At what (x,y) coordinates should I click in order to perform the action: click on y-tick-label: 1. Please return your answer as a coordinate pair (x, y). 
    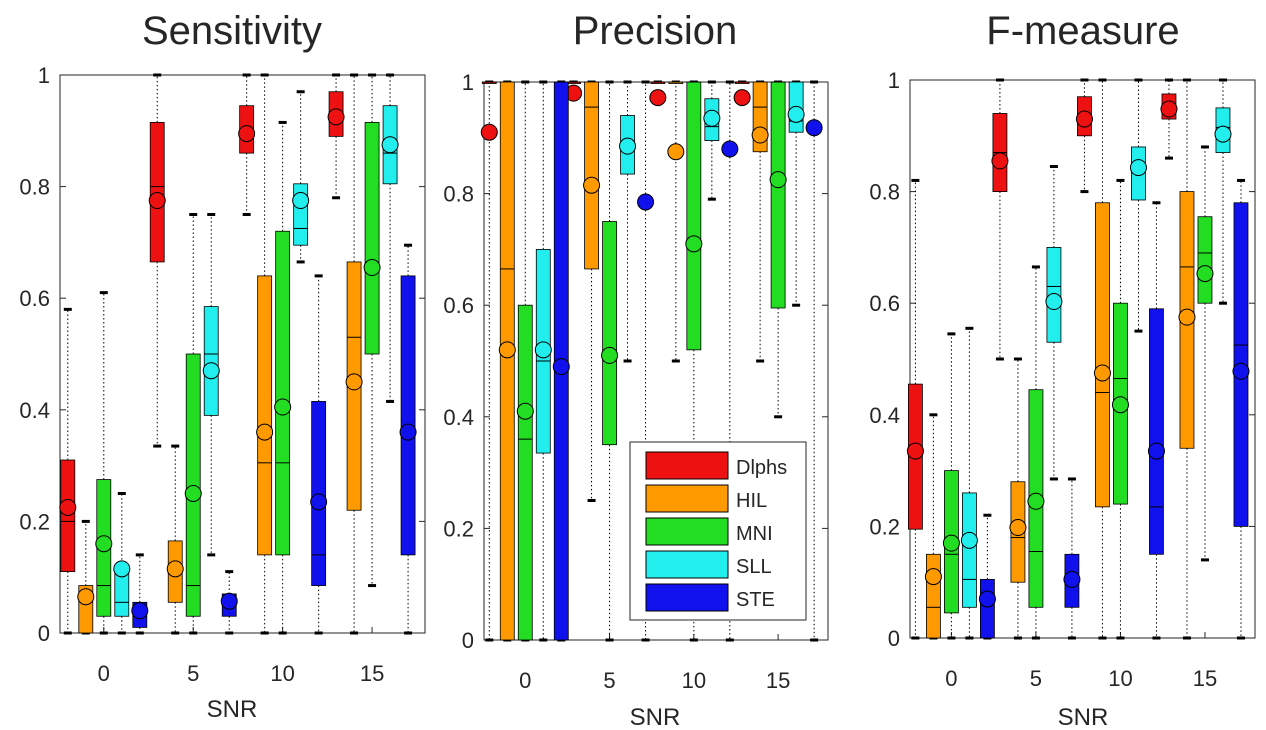
    Looking at the image, I should click on (894, 80).